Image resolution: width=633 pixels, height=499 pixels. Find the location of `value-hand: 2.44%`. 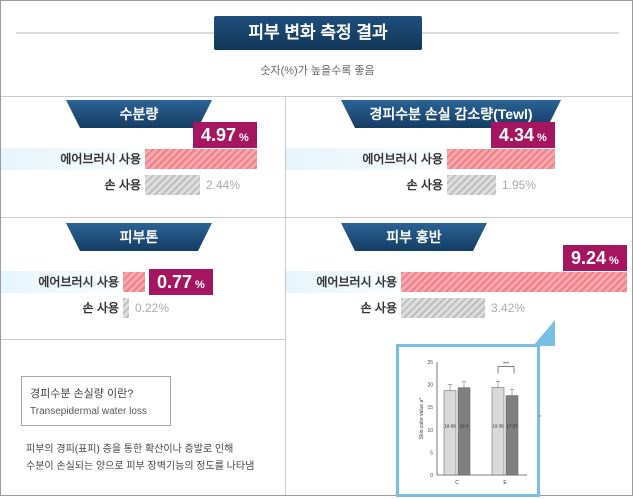

value-hand: 2.44% is located at coordinates (223, 185).